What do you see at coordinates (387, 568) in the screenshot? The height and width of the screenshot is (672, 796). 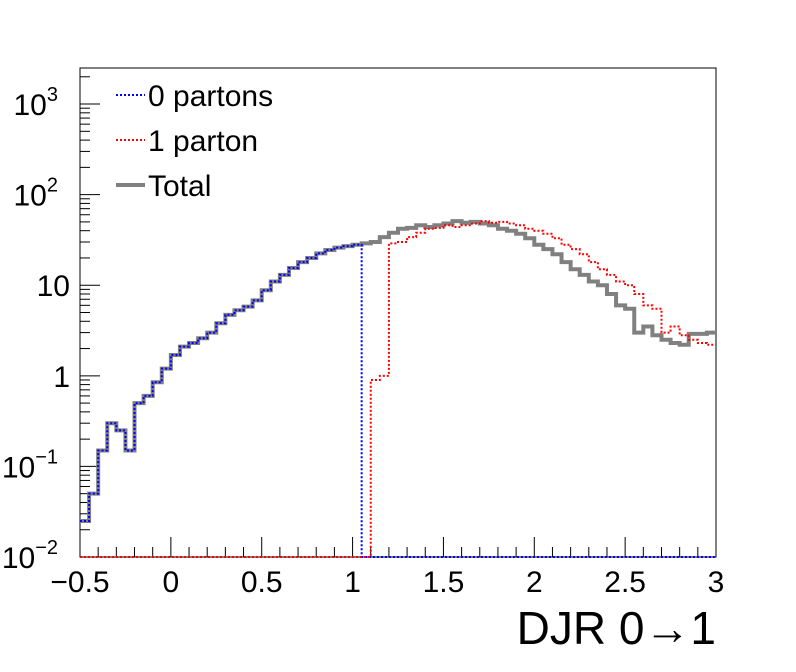 I see `x-axis: −0.5 0 0.5 1 1.5 2 2.5 3` at bounding box center [387, 568].